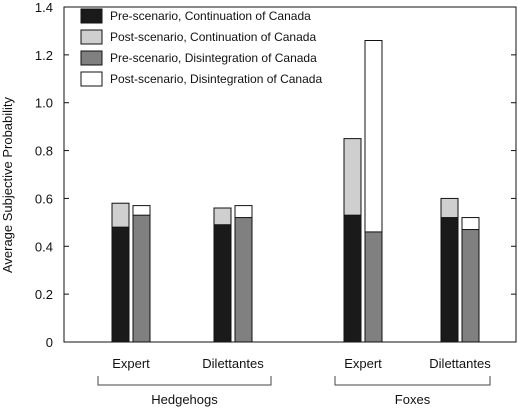 This screenshot has height=408, width=518. What do you see at coordinates (216, 79) in the screenshot?
I see `legend-label: Post-scenario, Disintegration of Canada` at bounding box center [216, 79].